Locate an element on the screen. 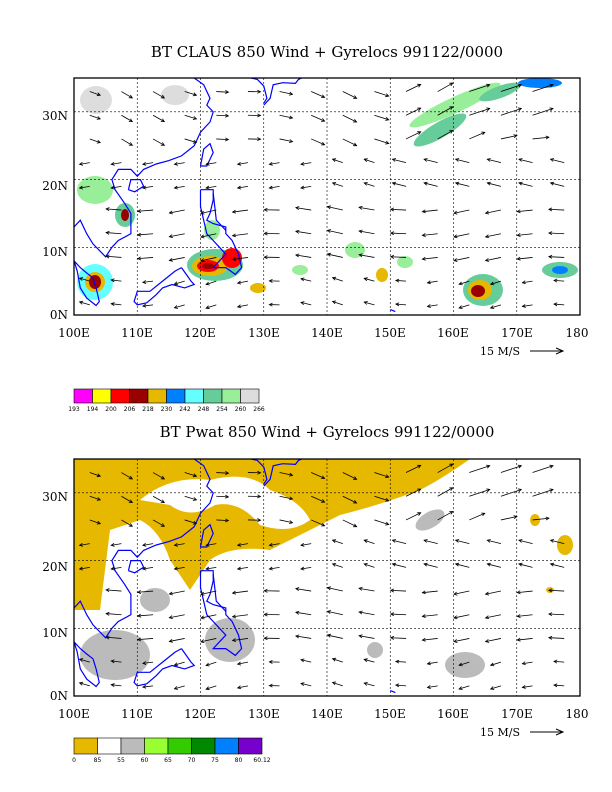  lat-tick-label: 30N is located at coordinates (55, 116).